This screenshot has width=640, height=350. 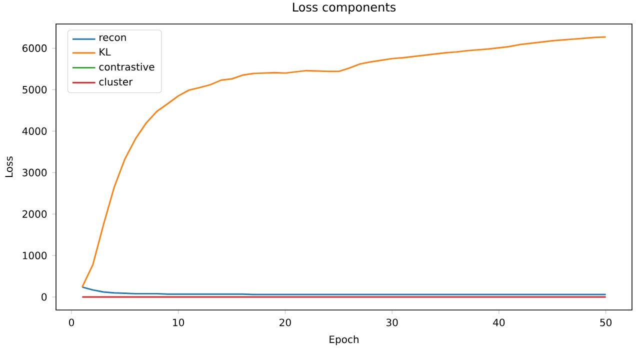 I want to click on x-tick-label: 30, so click(x=392, y=322).